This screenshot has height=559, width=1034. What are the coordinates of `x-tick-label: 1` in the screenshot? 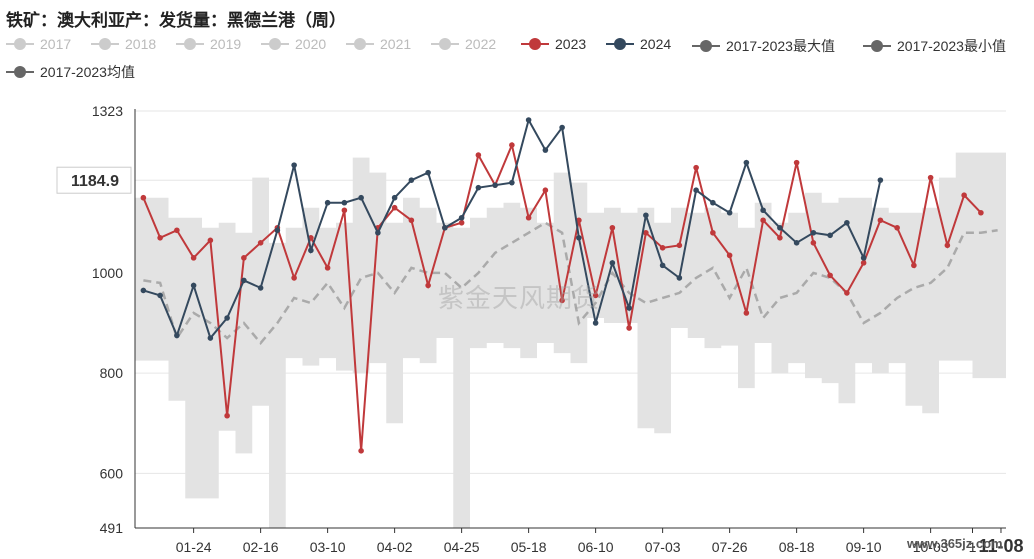 It's located at (973, 547).